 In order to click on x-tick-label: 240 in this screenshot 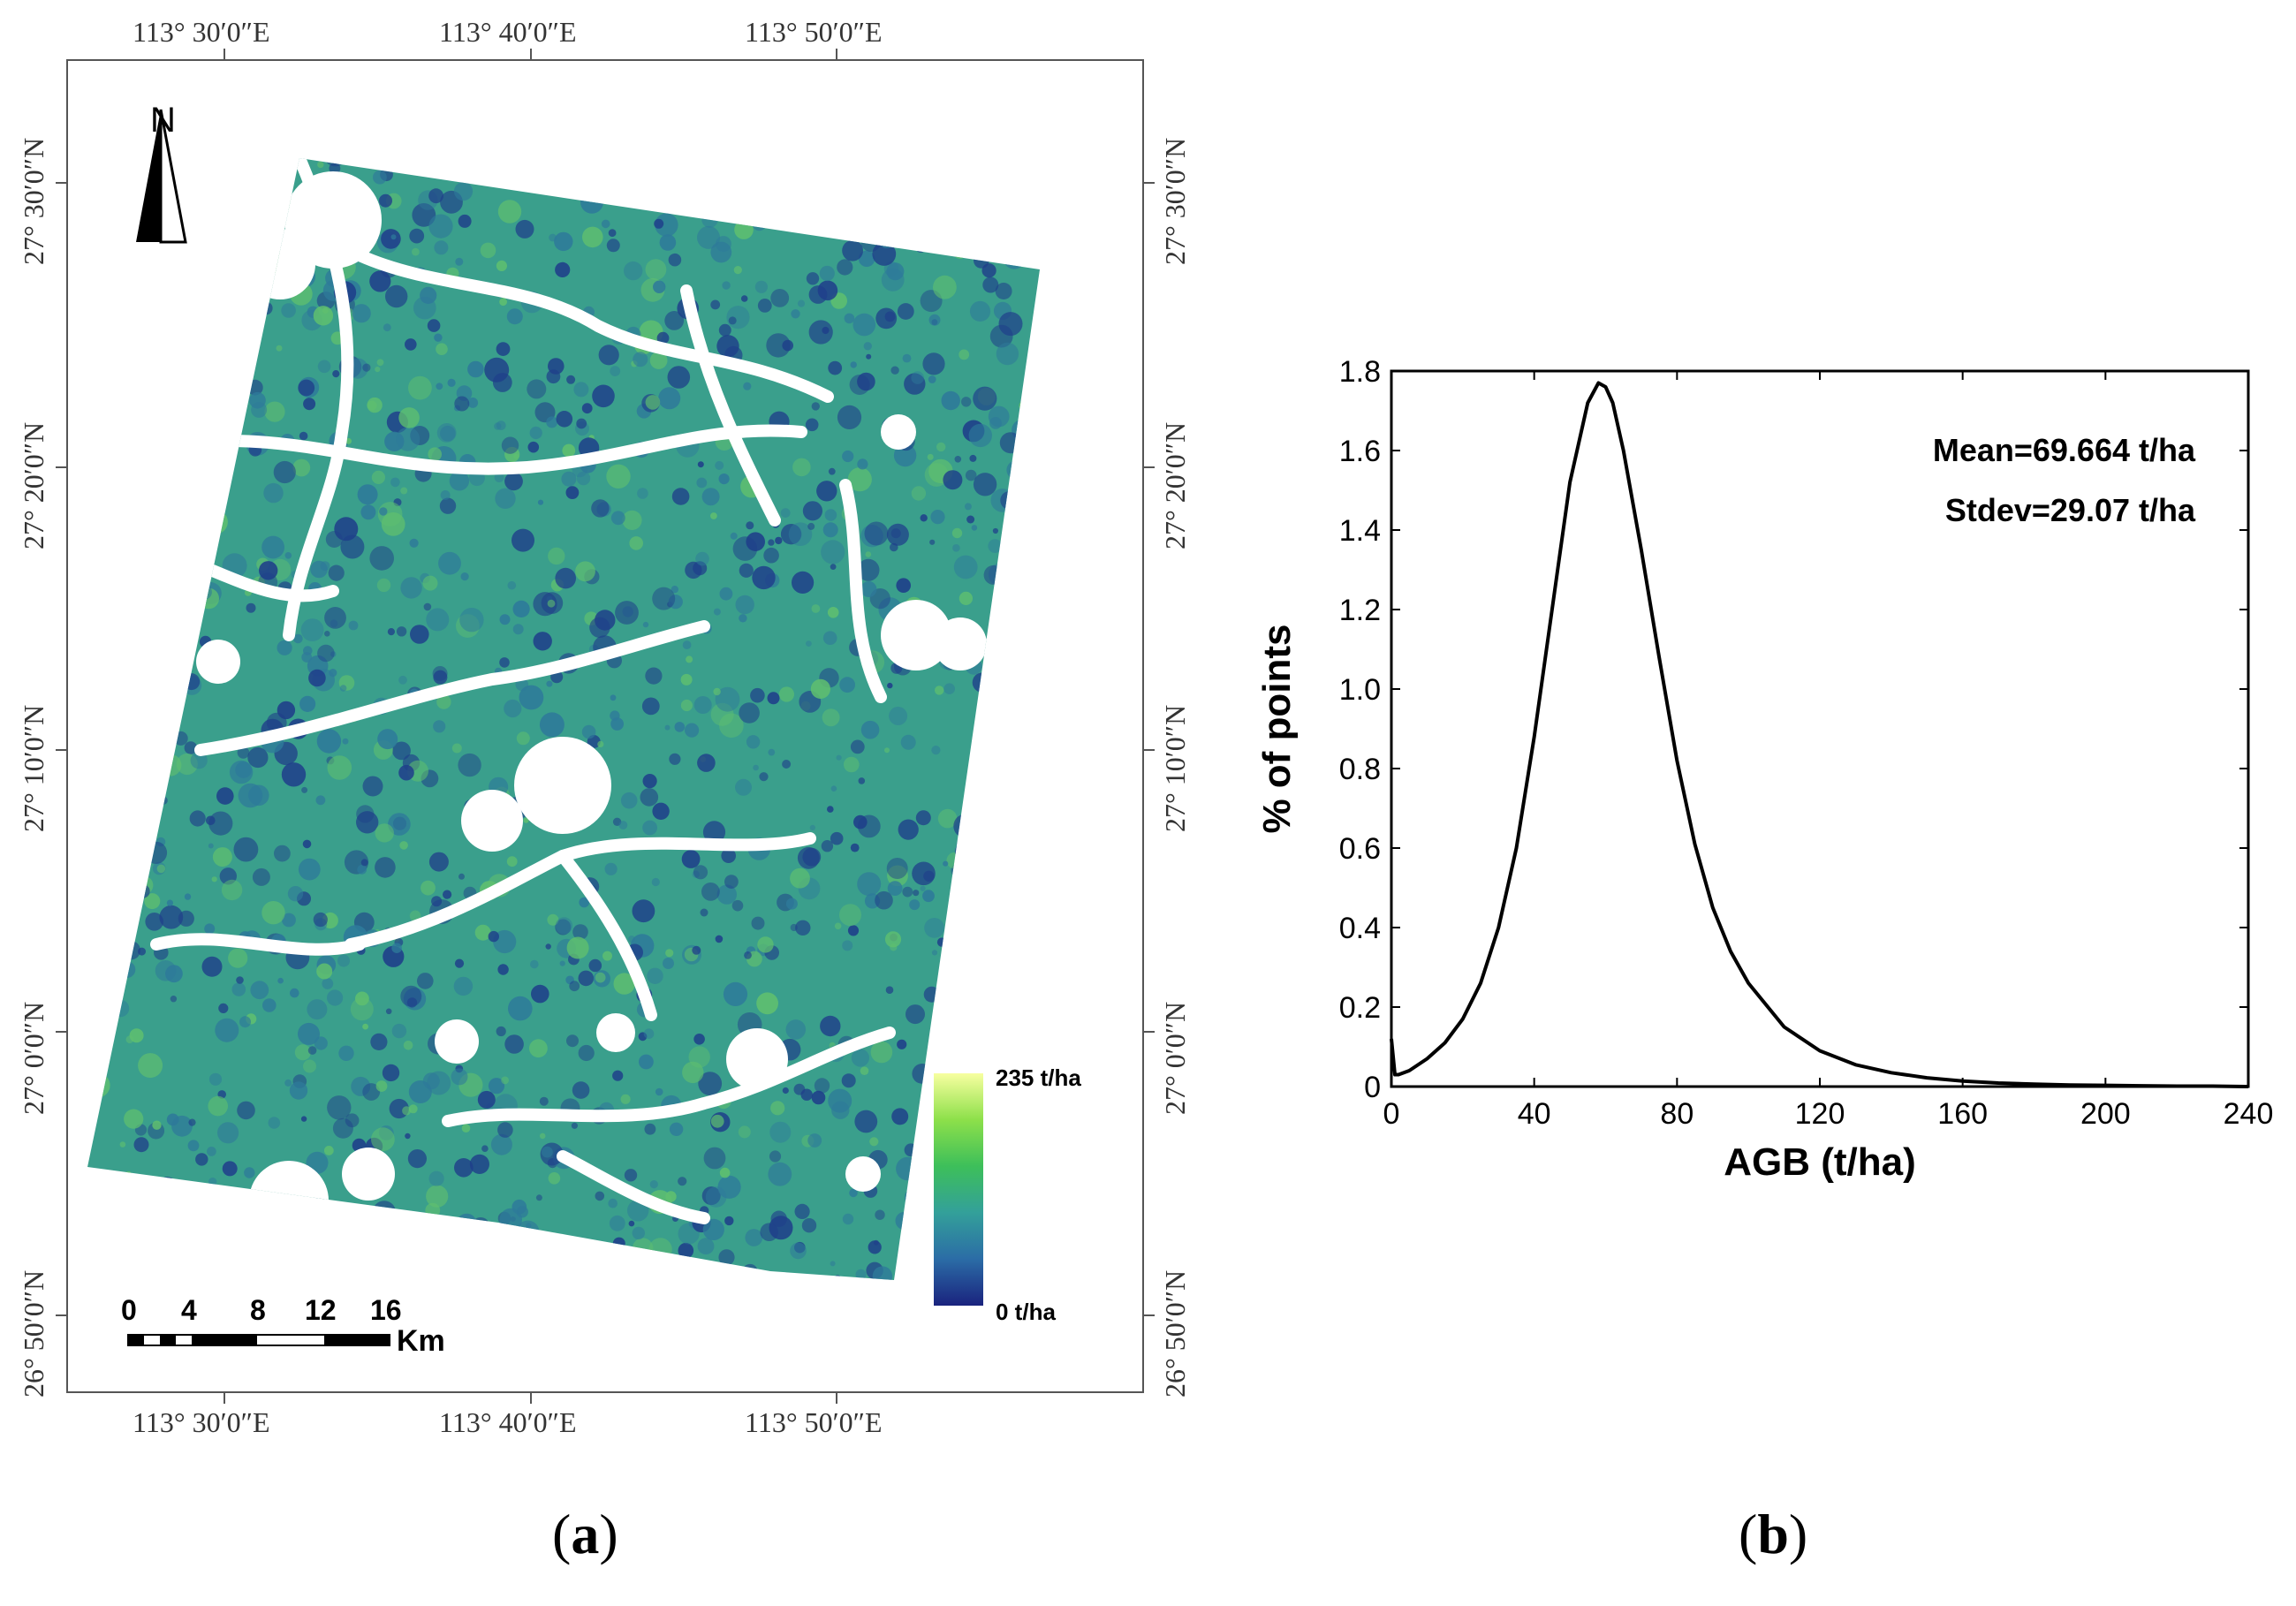, I will do `click(2249, 1114)`.